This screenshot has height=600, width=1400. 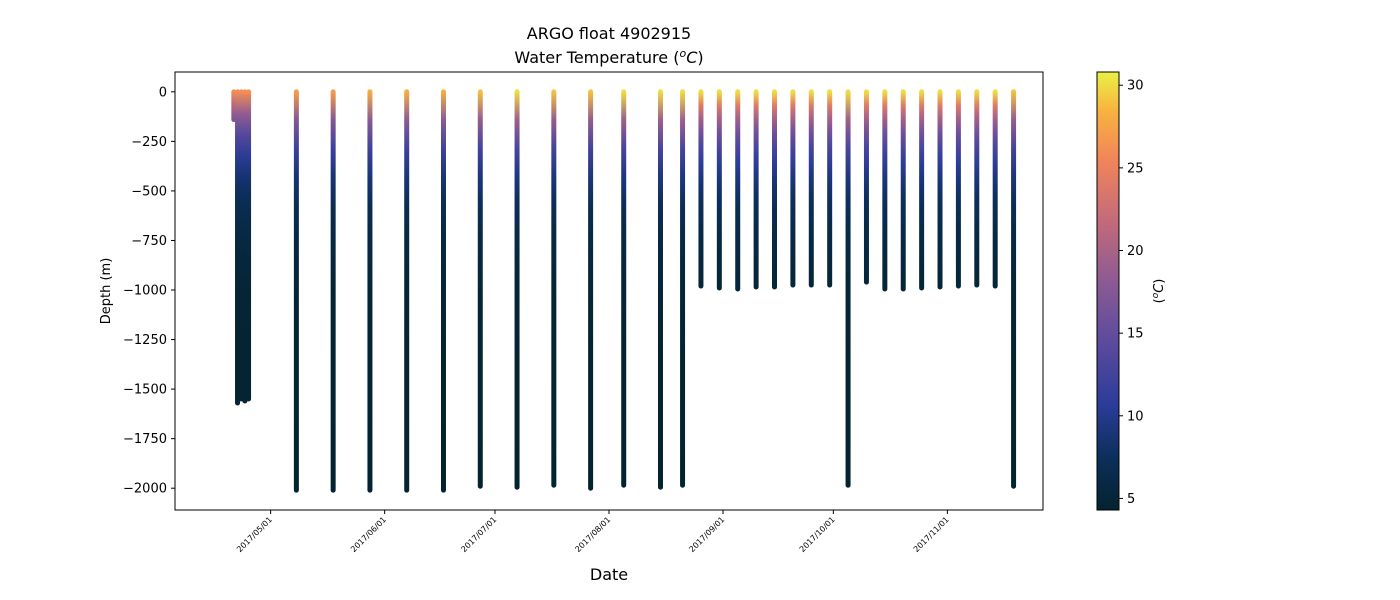 I want to click on colorbar-label: (oC), so click(x=1159, y=291).